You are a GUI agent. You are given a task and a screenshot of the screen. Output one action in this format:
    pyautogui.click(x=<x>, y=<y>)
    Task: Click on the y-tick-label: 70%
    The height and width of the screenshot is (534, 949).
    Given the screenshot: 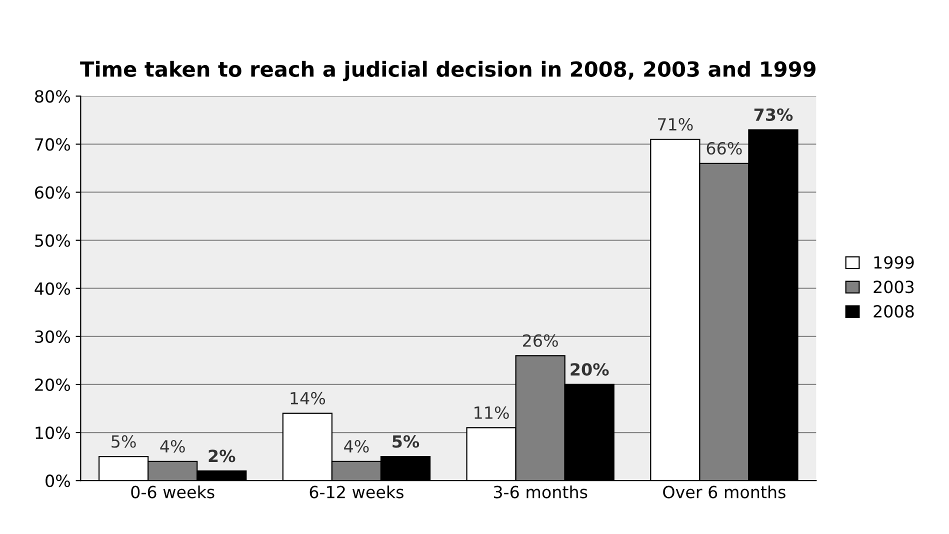 What is the action you would take?
    pyautogui.click(x=52, y=144)
    